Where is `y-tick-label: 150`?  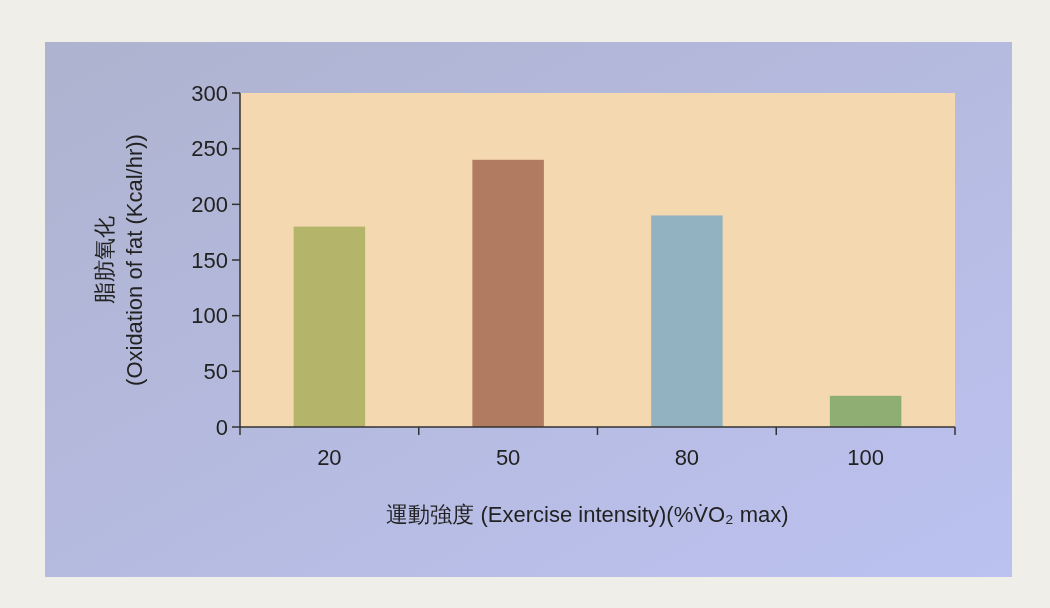
y-tick-label: 150 is located at coordinates (209, 260).